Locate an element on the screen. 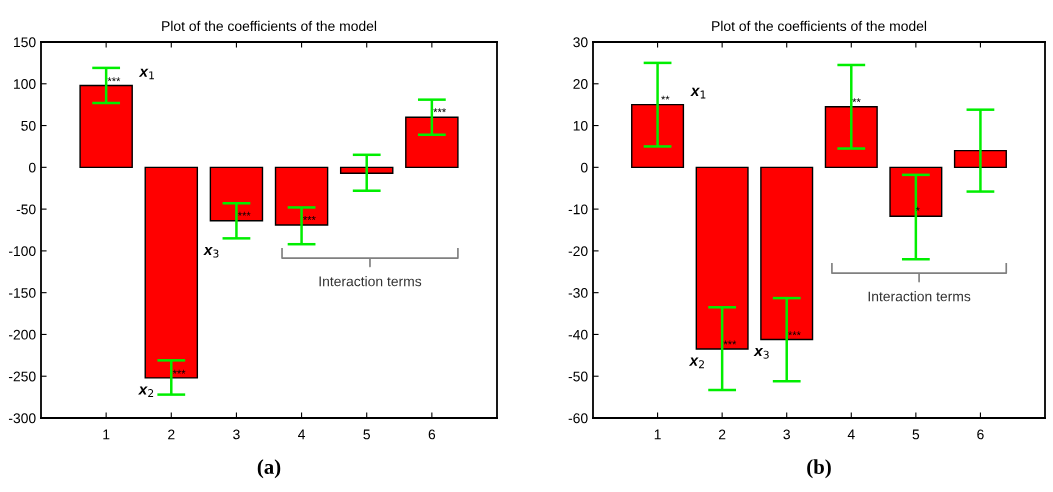 The image size is (1053, 492). text: (a) is located at coordinates (269, 469).